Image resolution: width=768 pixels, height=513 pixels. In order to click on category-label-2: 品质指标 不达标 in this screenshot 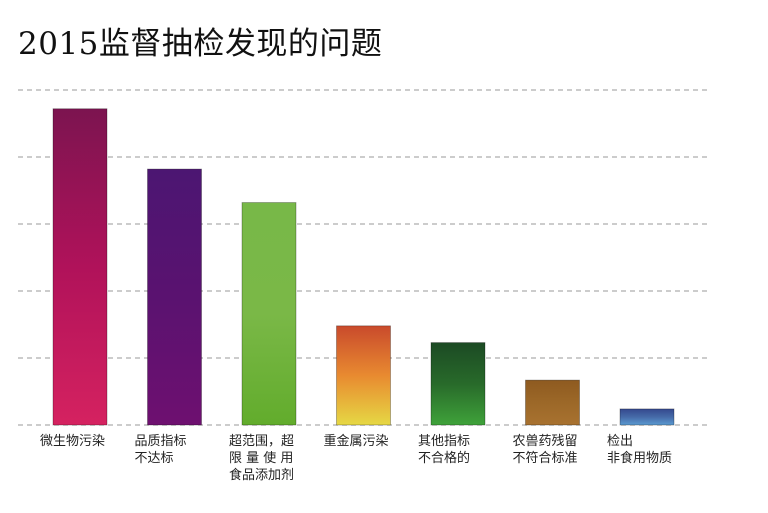, I will do `click(160, 450)`.